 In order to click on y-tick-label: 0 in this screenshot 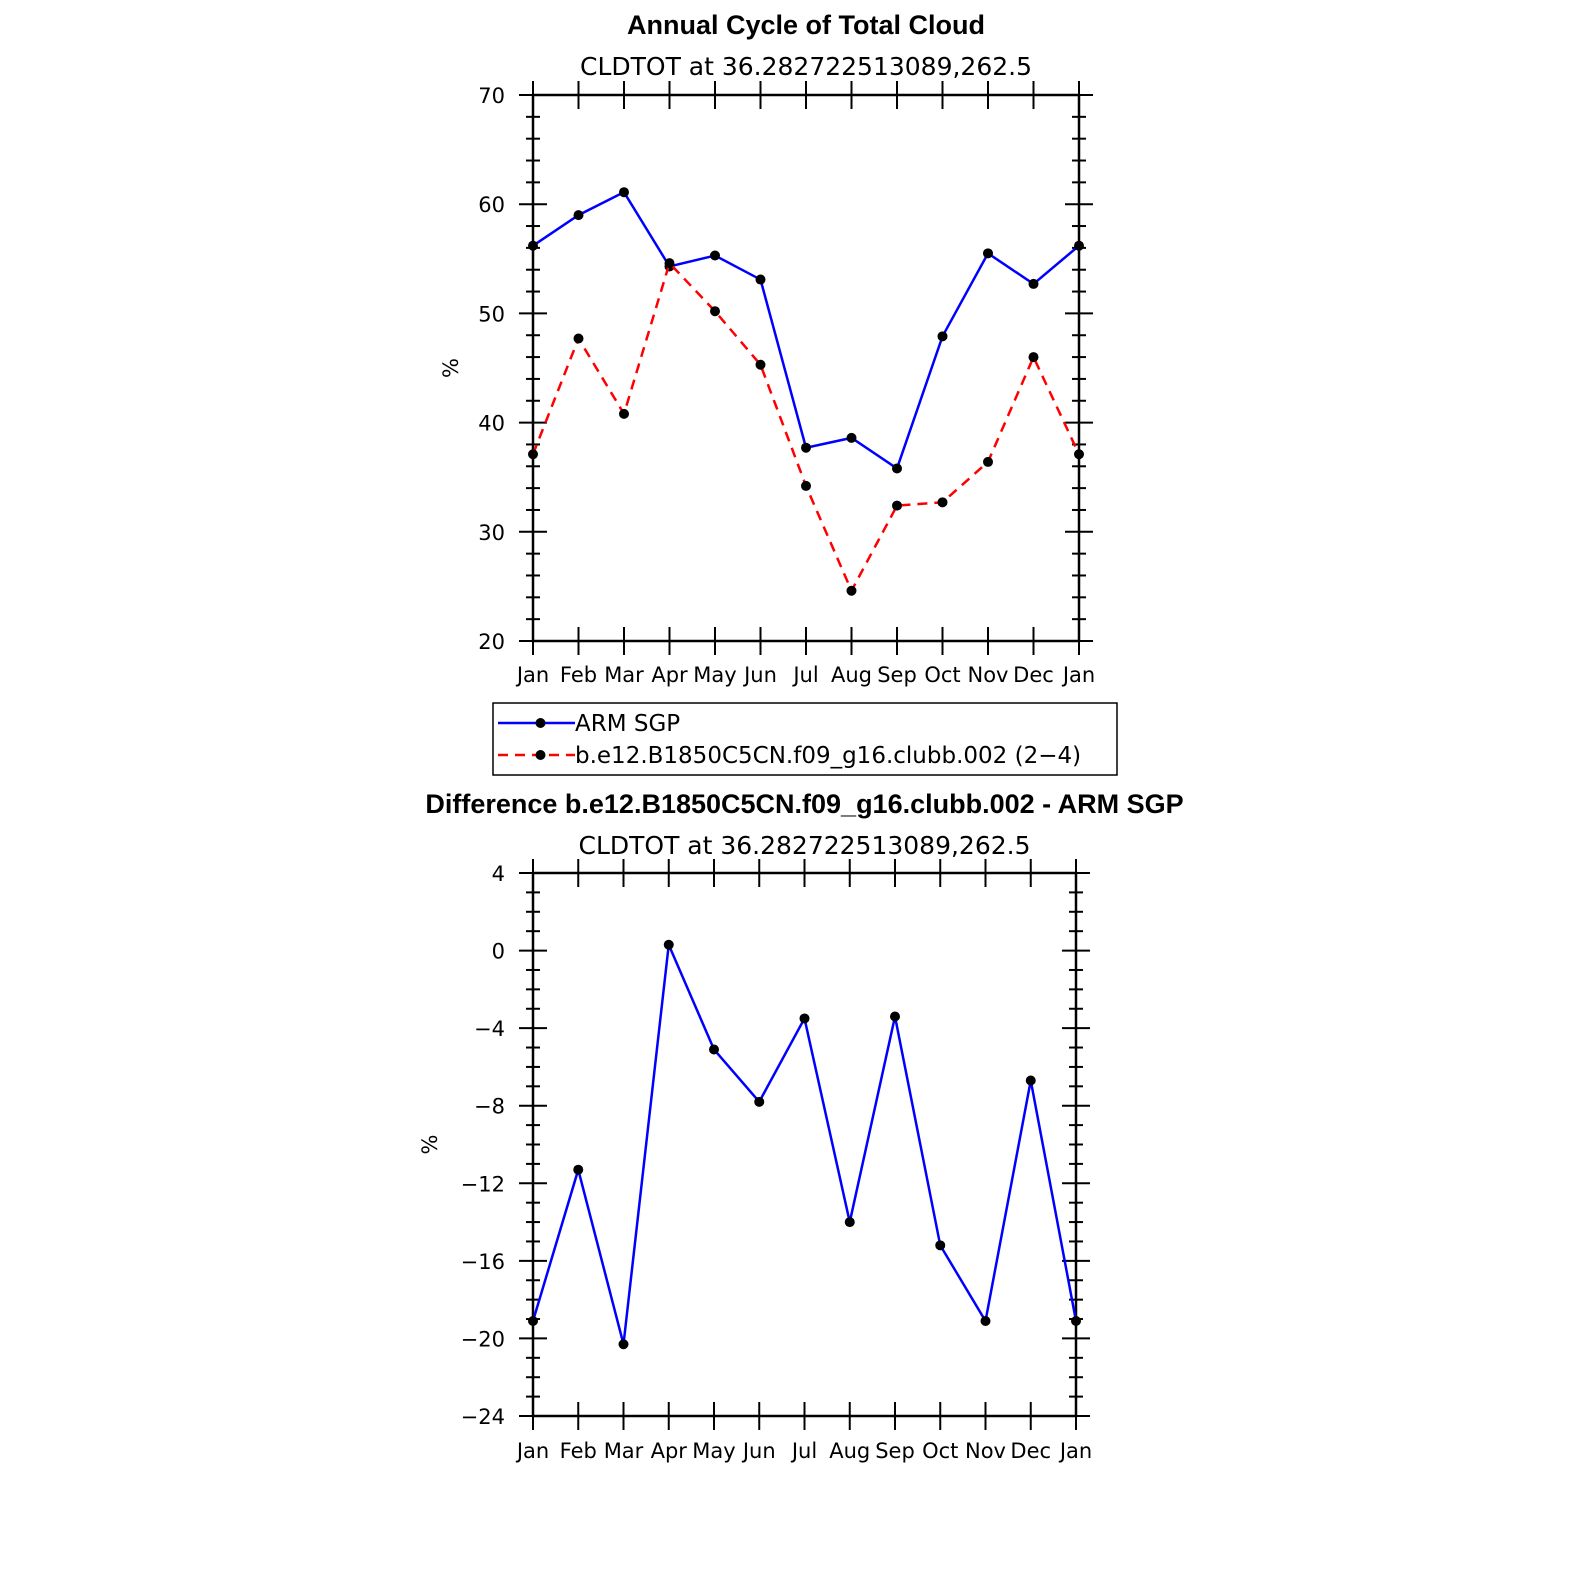, I will do `click(498, 952)`.